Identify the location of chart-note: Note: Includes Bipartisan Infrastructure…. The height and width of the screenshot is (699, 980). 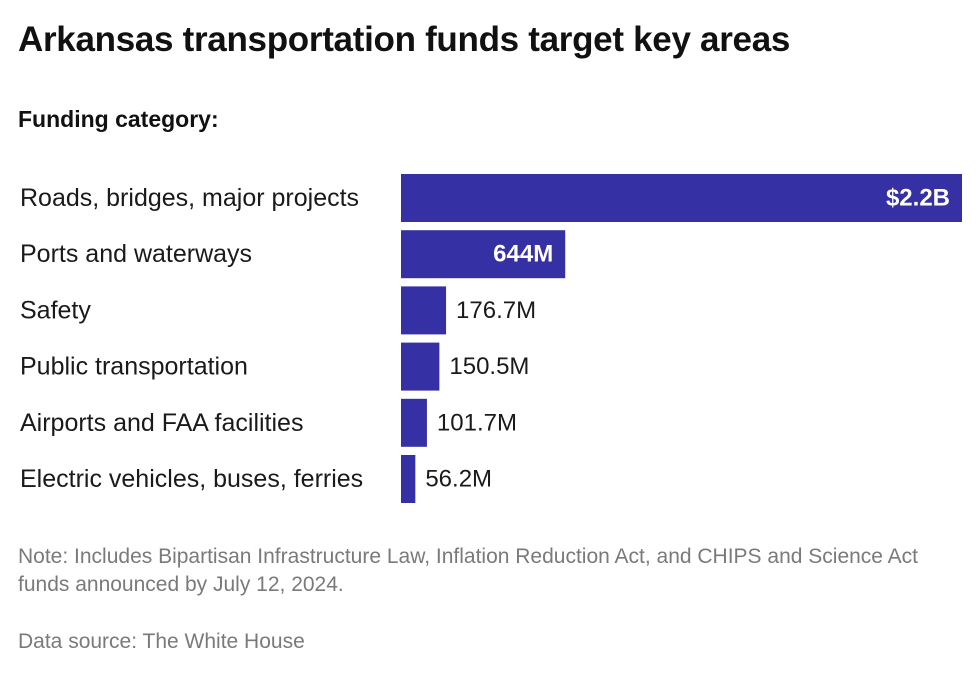
(468, 570).